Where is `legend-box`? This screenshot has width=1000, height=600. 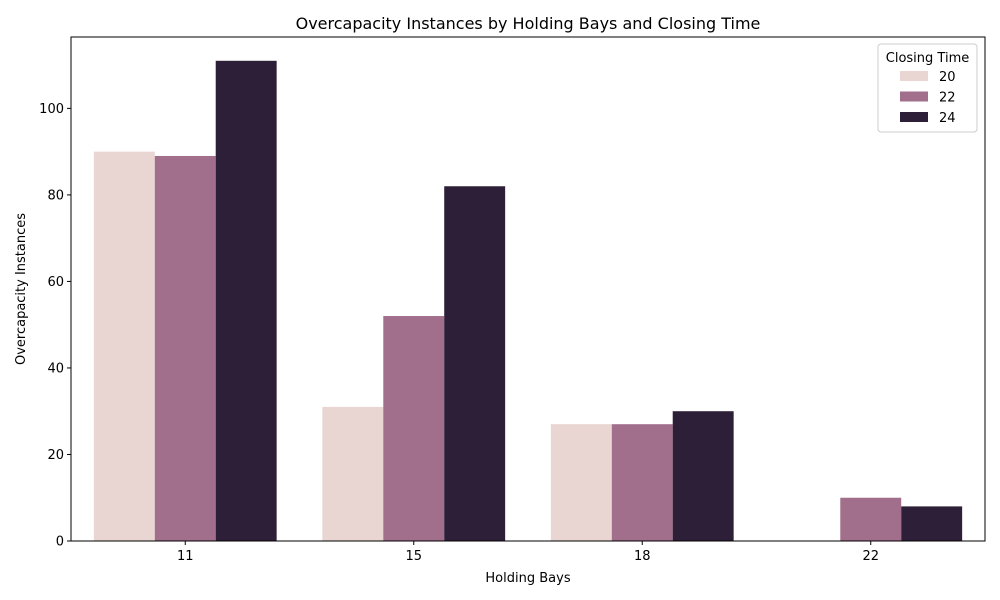
legend-box is located at coordinates (927, 88).